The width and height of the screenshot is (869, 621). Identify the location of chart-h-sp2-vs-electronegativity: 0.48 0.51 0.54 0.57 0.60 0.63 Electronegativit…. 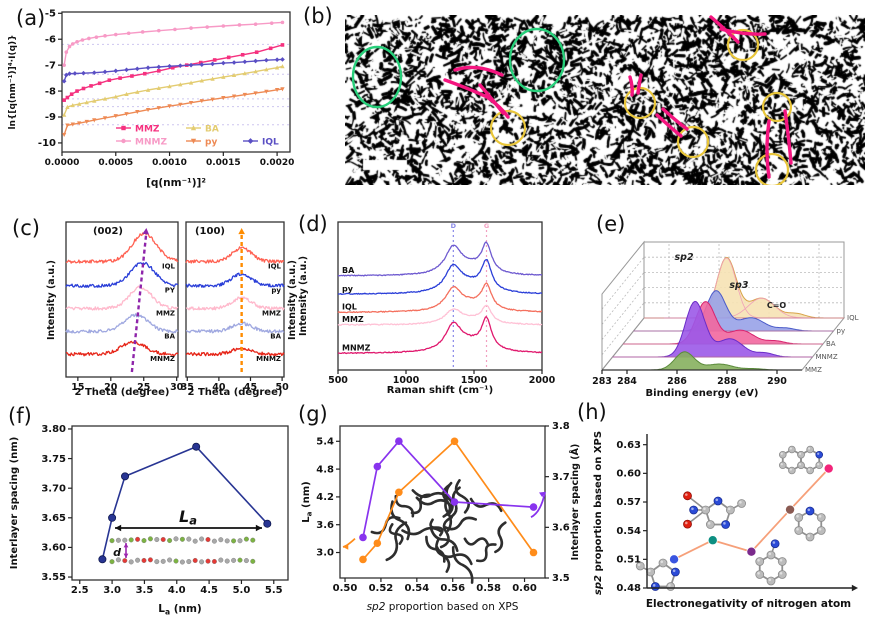
(725, 520).